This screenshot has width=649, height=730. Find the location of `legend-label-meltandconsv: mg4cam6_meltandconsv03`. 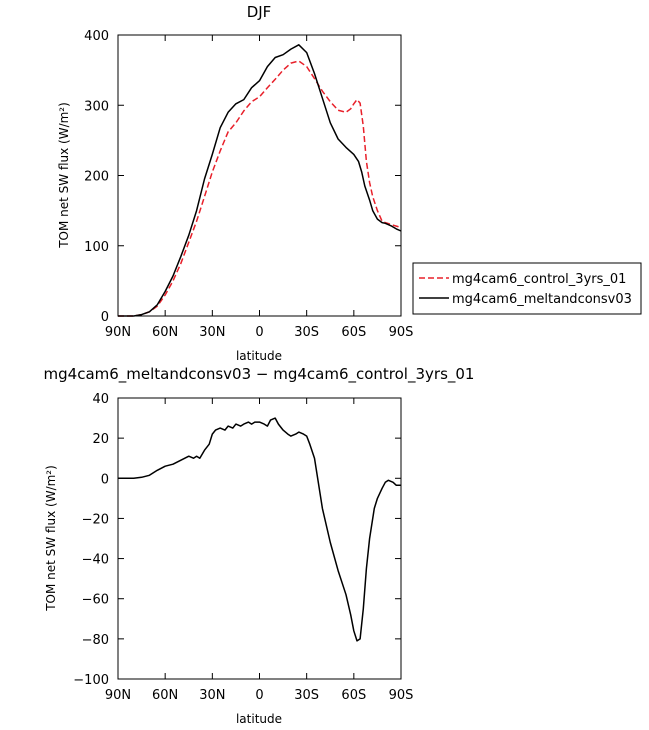

legend-label-meltandconsv: mg4cam6_meltandconsv03 is located at coordinates (542, 299).